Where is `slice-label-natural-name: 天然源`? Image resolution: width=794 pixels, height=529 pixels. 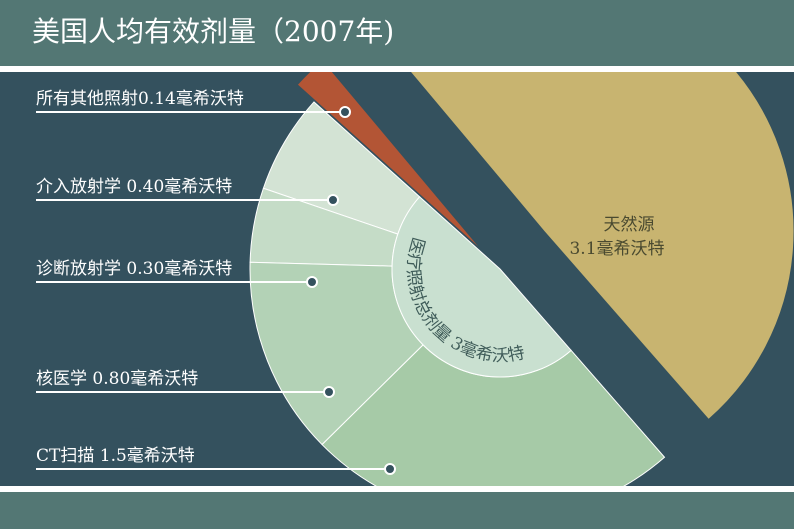
slice-label-natural-name: 天然源 is located at coordinates (629, 225).